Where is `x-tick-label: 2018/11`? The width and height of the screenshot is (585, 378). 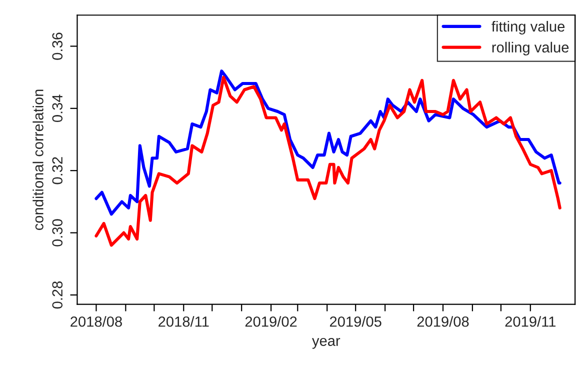
x-tick-label: 2018/11 is located at coordinates (183, 321).